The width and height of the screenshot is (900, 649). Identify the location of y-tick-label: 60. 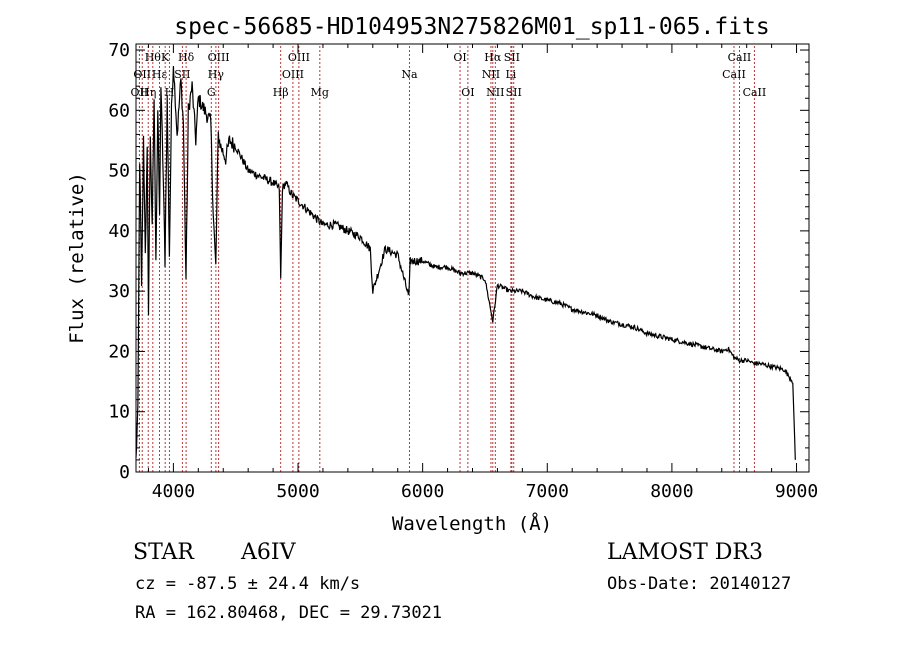
(119, 110).